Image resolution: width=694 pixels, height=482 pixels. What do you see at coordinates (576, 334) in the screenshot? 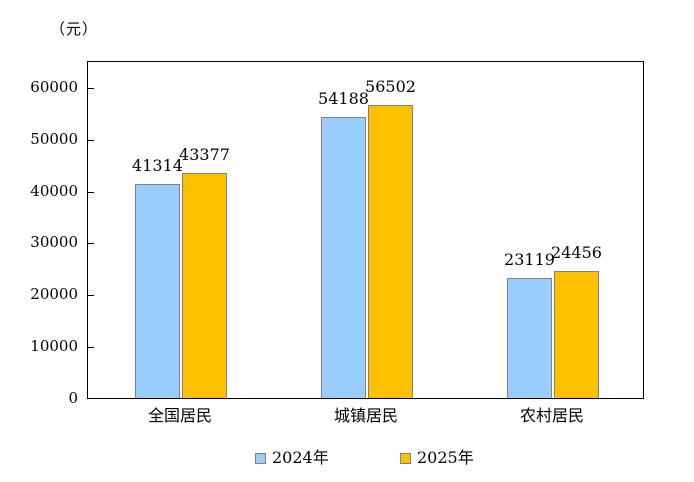
I see `bar-2025年-农村居民` at bounding box center [576, 334].